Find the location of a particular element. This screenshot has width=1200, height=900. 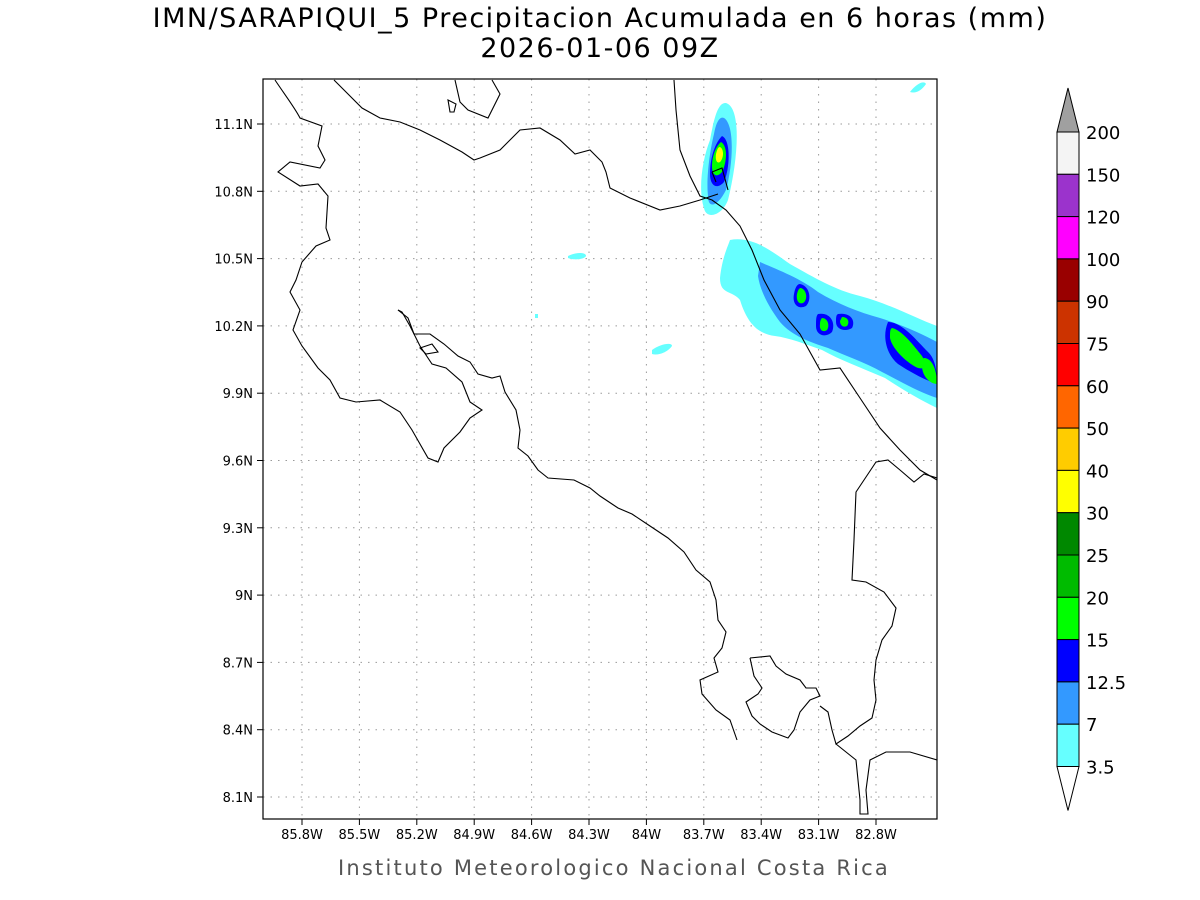

osa-peninsula-coast is located at coordinates (783, 697).